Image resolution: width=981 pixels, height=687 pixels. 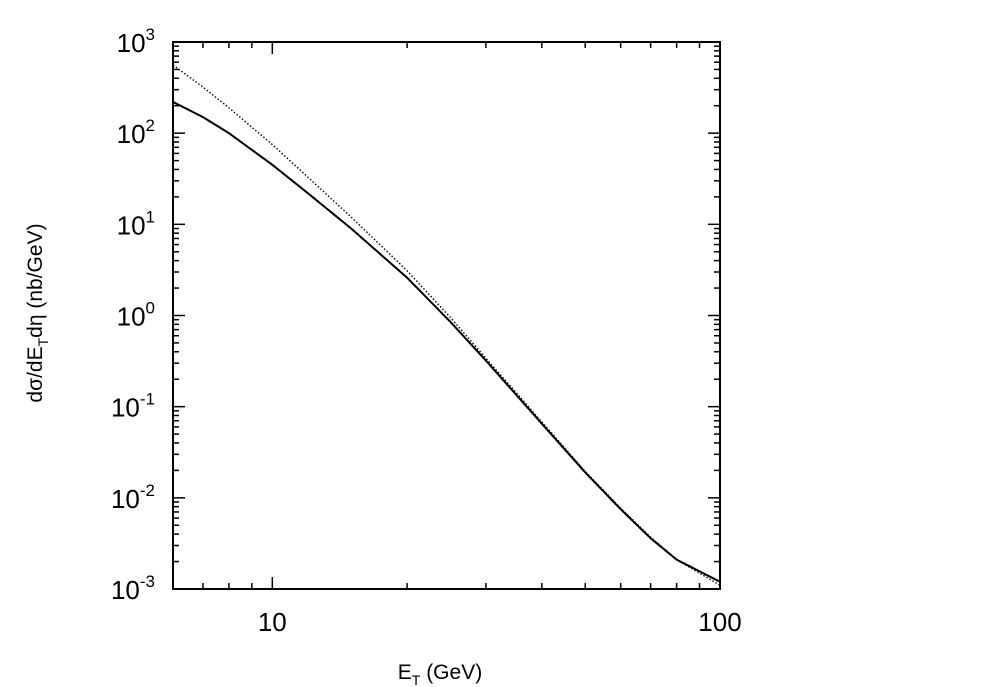 I want to click on x-tick-label: 100, so click(x=719, y=622).